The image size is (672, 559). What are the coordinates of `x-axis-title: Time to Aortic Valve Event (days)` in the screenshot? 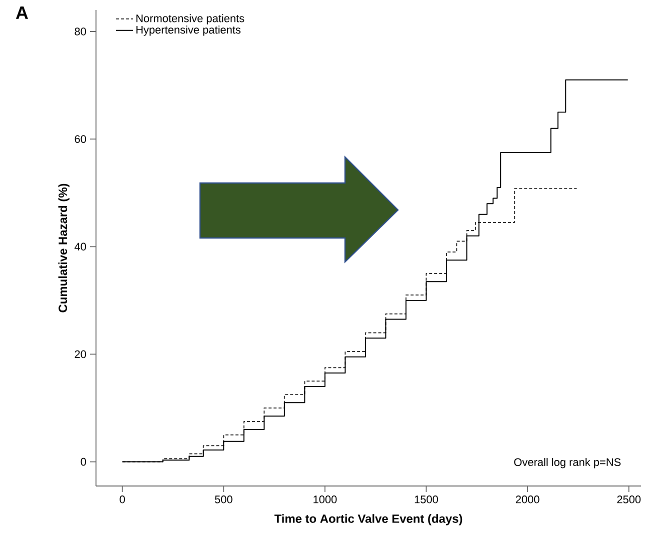 It's located at (368, 520).